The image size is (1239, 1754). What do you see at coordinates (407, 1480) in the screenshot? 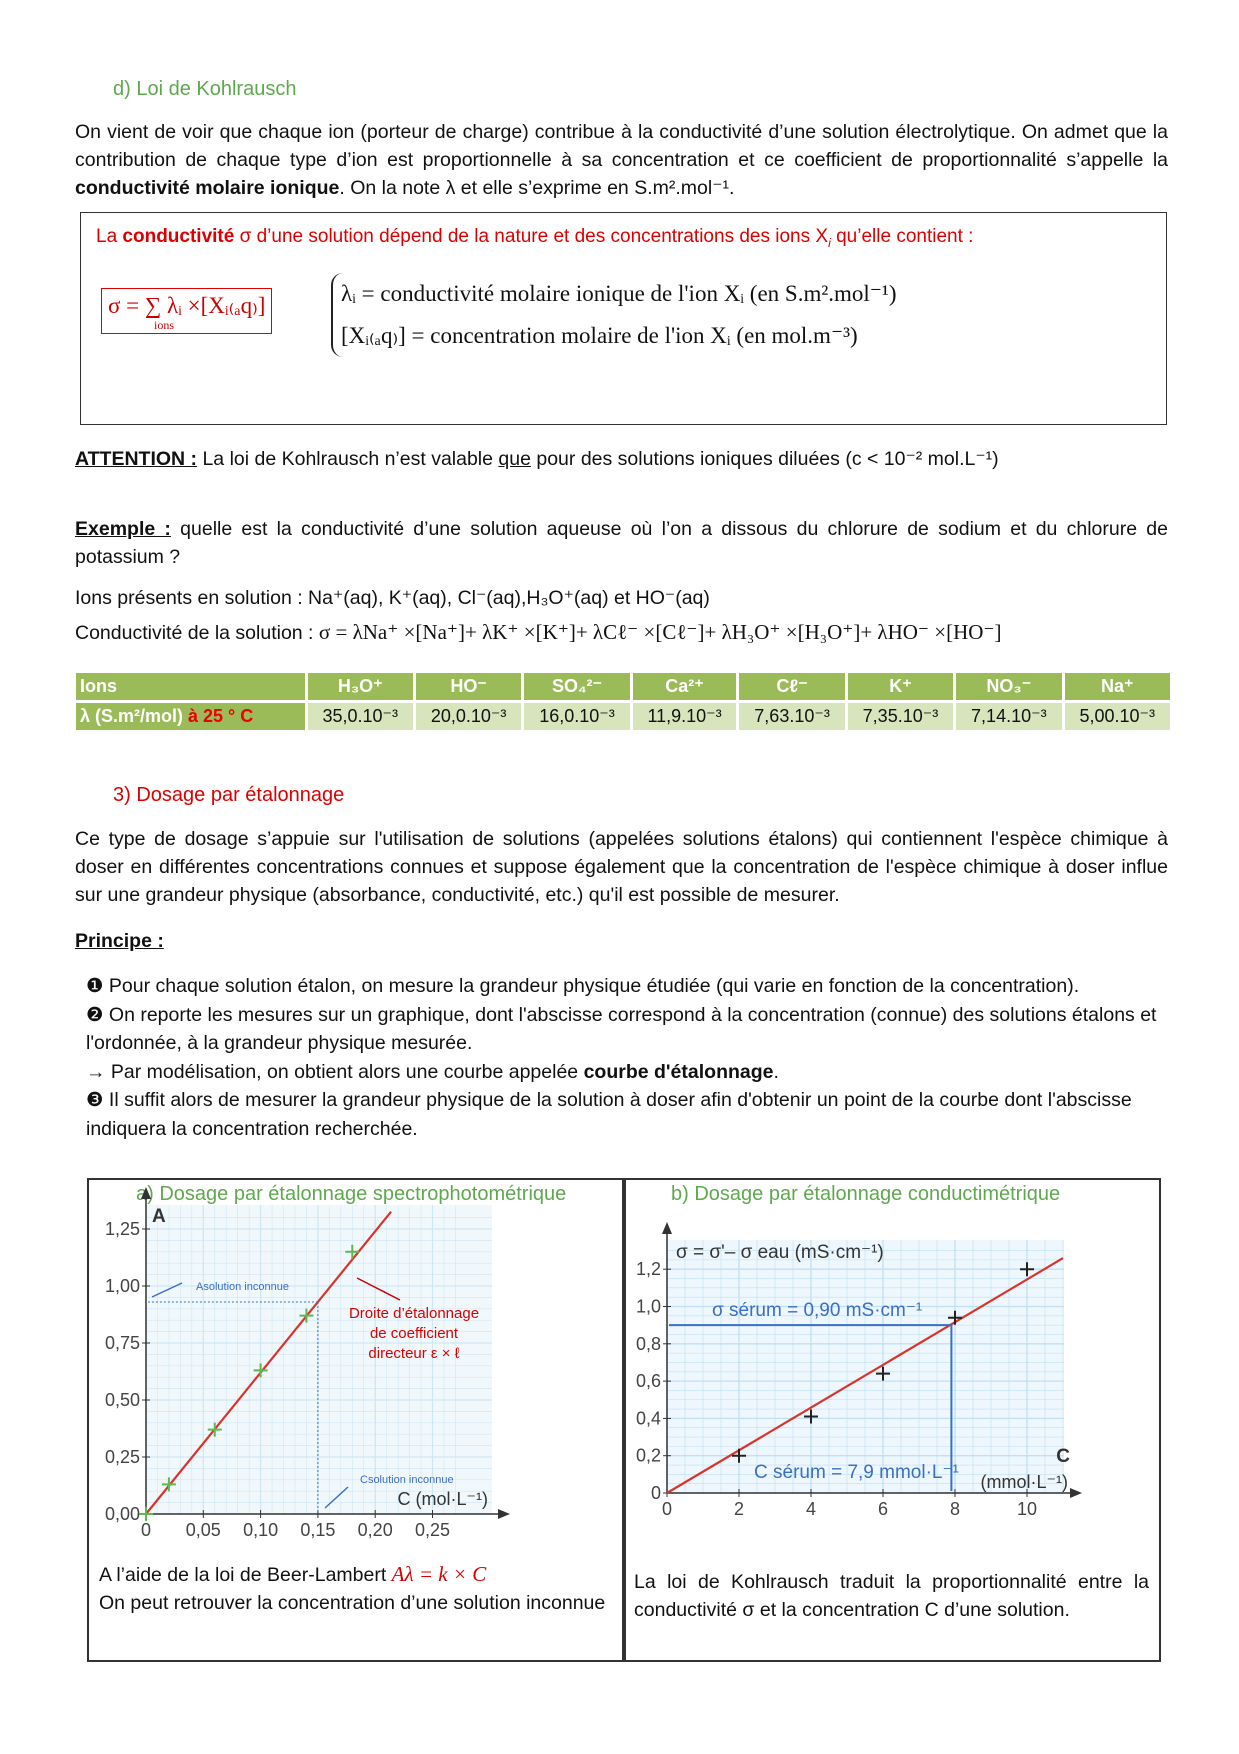
I see `c-unknown-label: Csolution inconnue` at bounding box center [407, 1480].